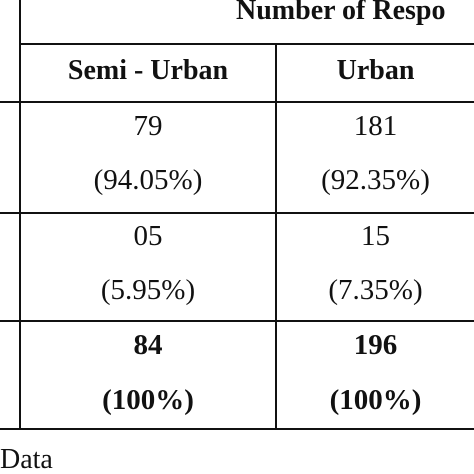 Image resolution: width=474 pixels, height=474 pixels. What do you see at coordinates (148, 180) in the screenshot?
I see `cell-percent: (94.05%)` at bounding box center [148, 180].